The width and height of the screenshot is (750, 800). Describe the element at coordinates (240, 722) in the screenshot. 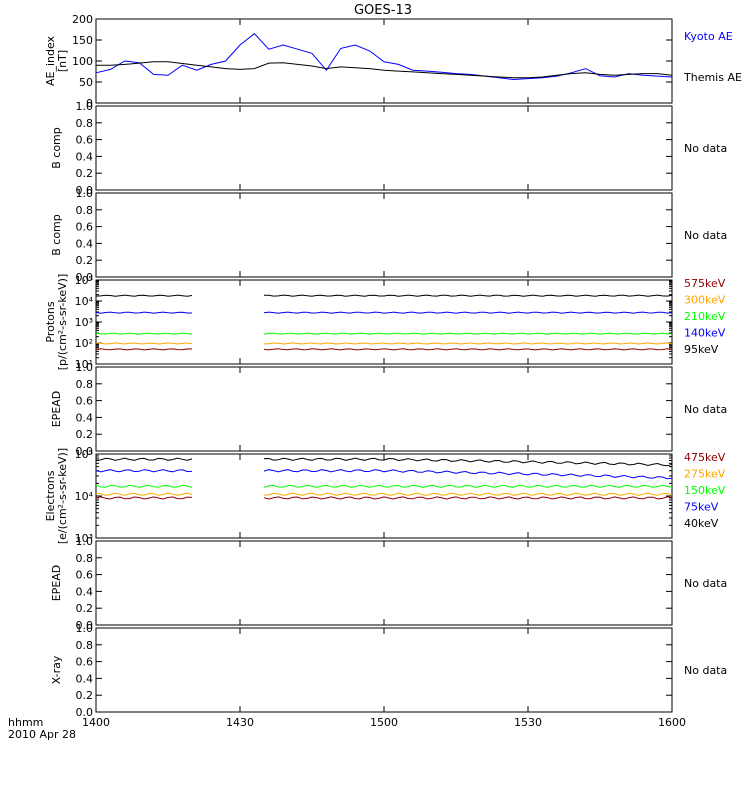

I see `xtick-label: 1430` at that location.